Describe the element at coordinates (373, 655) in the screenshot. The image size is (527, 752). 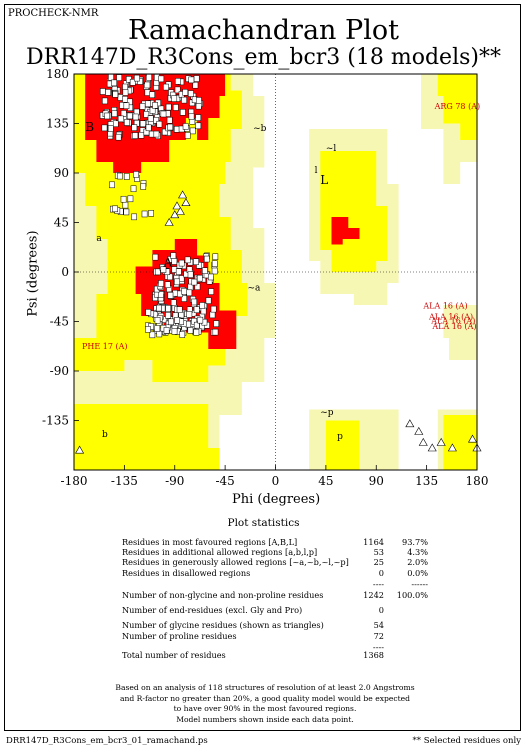
I see `stats-row-count: 1368` at that location.